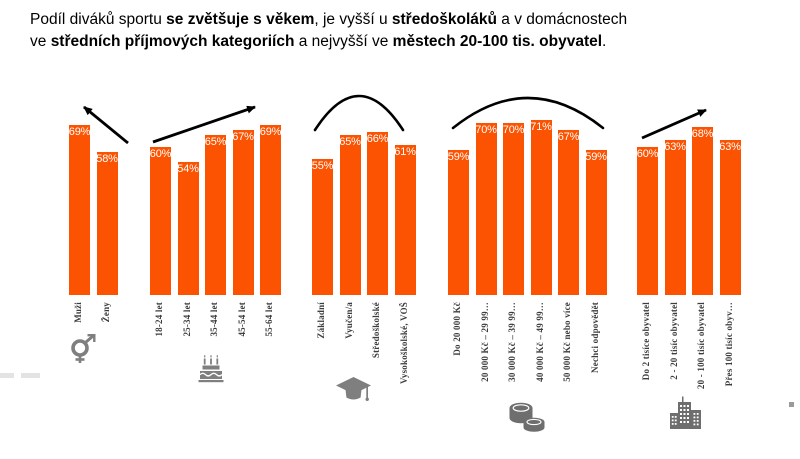 The width and height of the screenshot is (800, 459). Describe the element at coordinates (107, 223) in the screenshot. I see `bar: 58%` at that location.